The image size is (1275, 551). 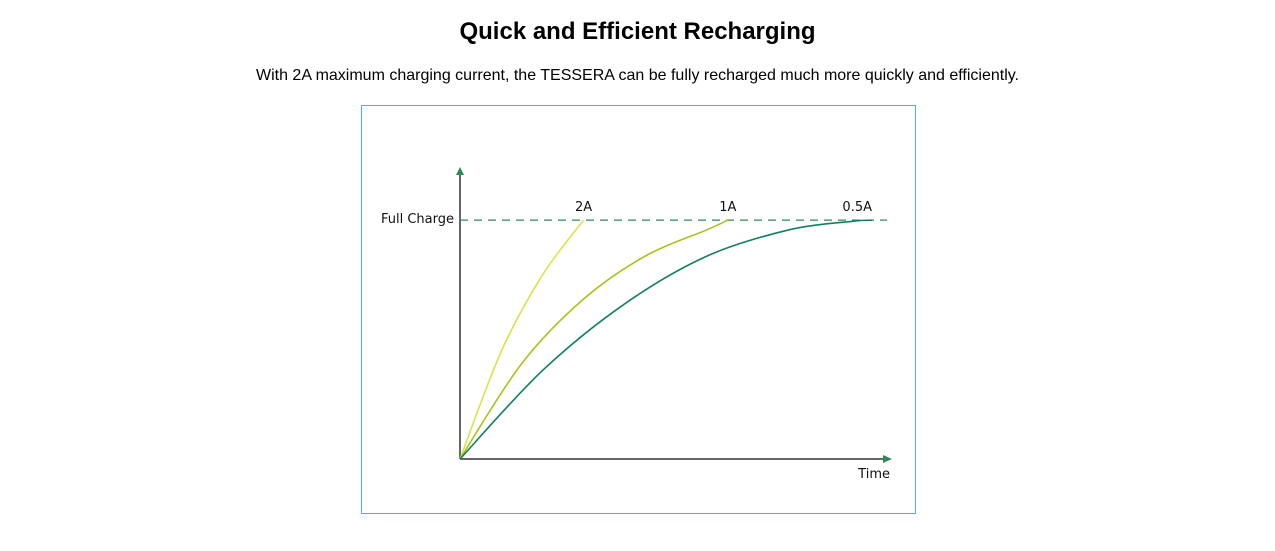 What do you see at coordinates (583, 207) in the screenshot?
I see `series-label-0: 2A` at bounding box center [583, 207].